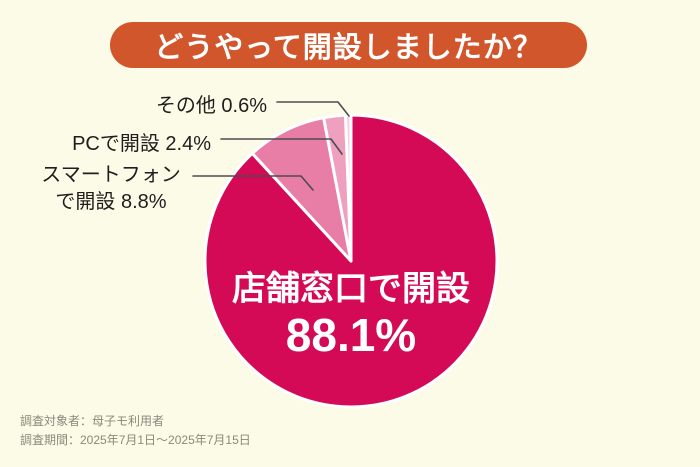 The image size is (700, 467). Describe the element at coordinates (351, 335) in the screenshot. I see `pie-center-label-value: 88.1%` at that location.